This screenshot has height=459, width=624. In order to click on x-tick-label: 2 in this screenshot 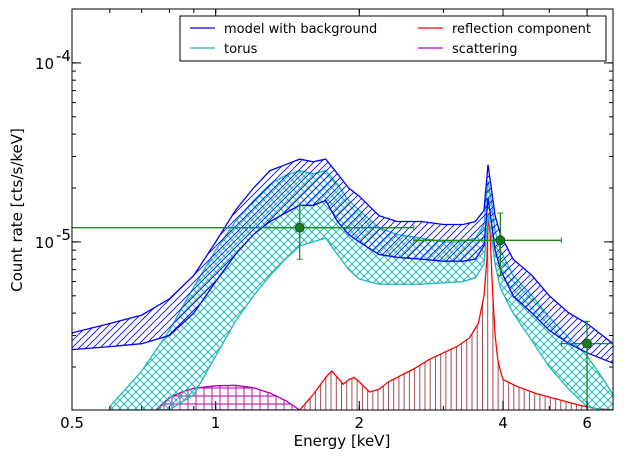, I will do `click(360, 423)`.